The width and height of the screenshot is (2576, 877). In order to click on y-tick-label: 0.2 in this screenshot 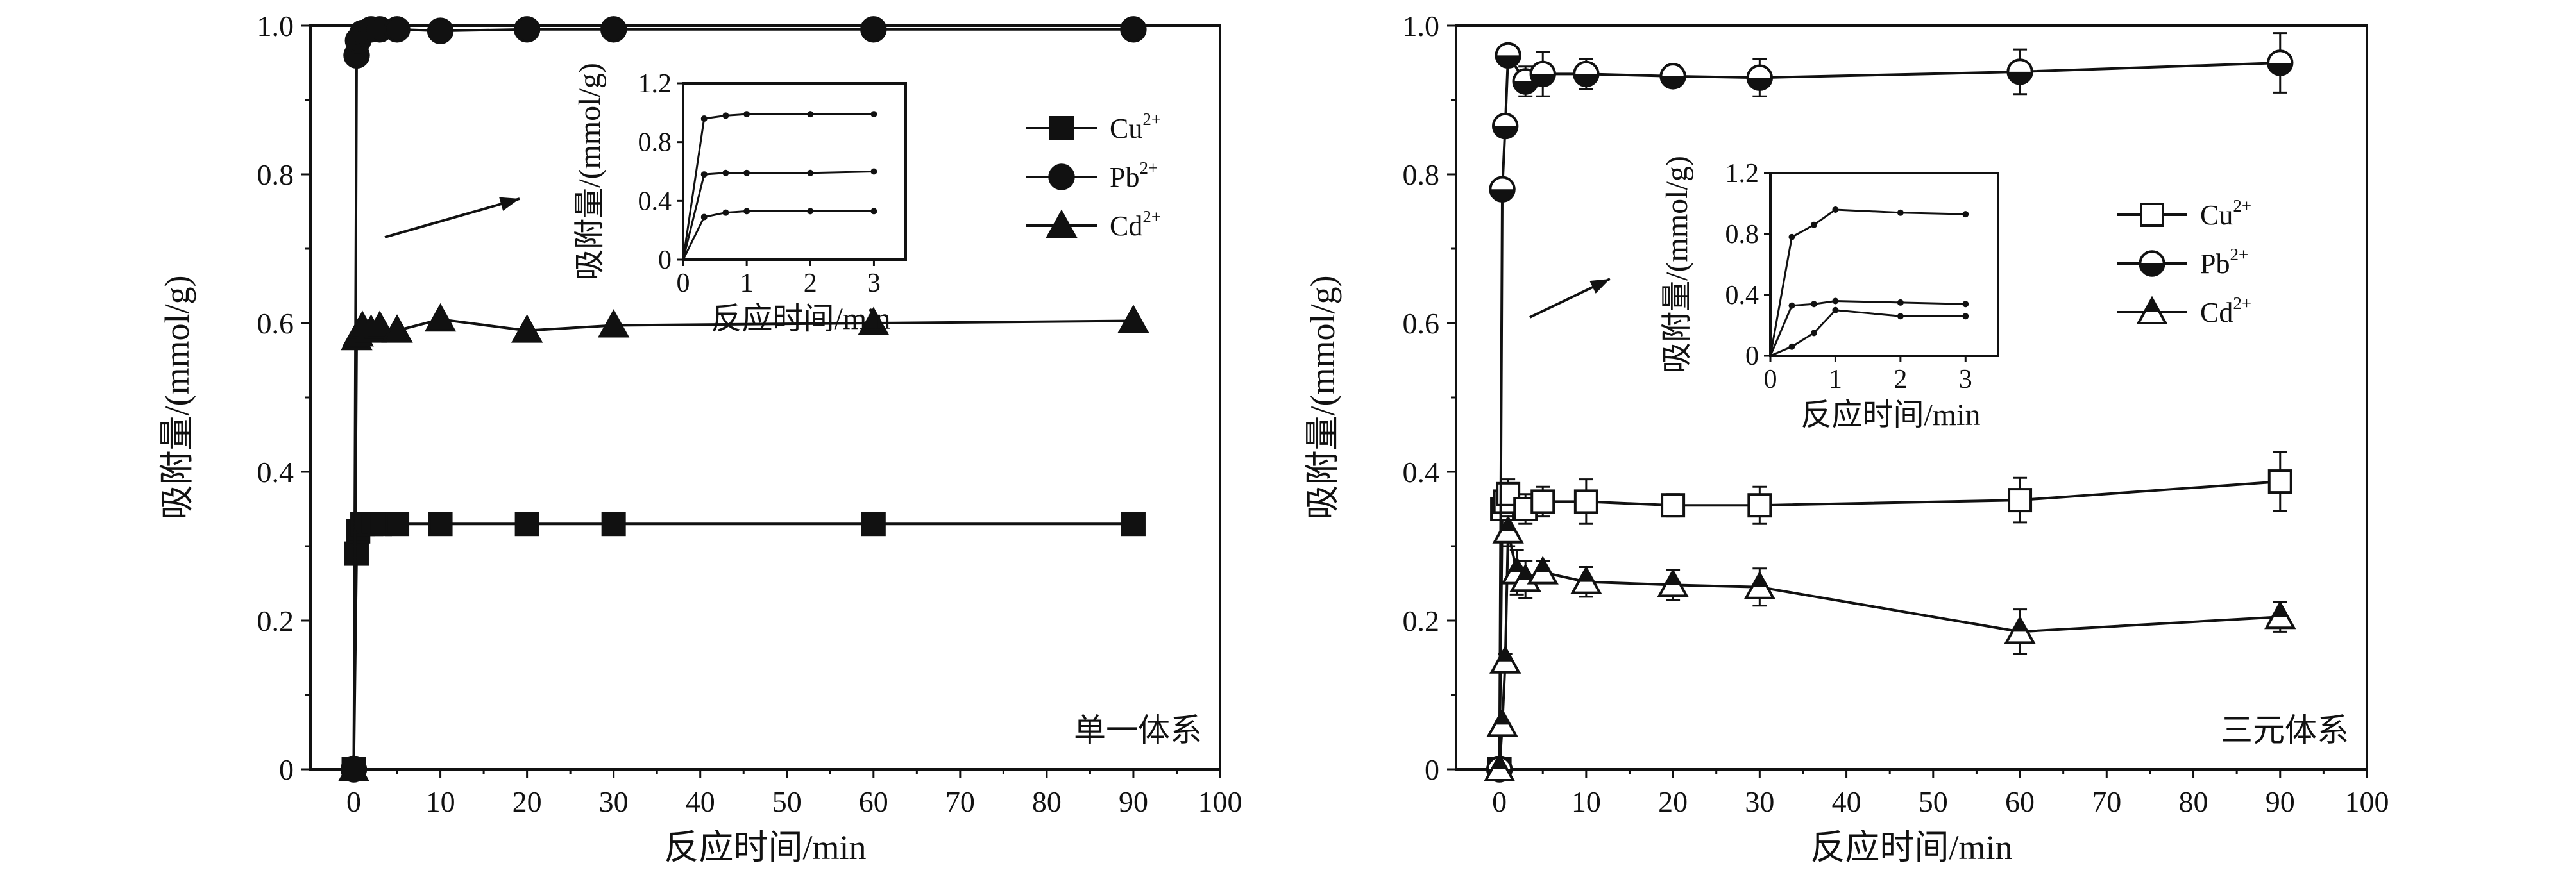, I will do `click(1421, 621)`.